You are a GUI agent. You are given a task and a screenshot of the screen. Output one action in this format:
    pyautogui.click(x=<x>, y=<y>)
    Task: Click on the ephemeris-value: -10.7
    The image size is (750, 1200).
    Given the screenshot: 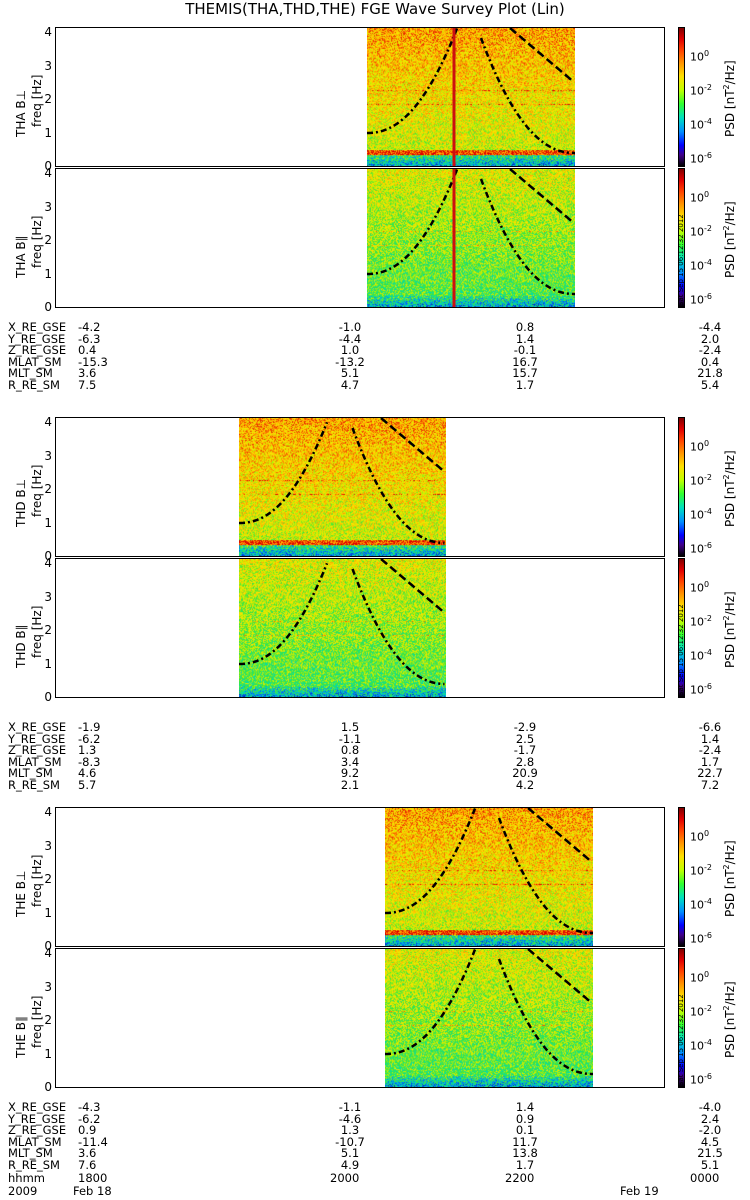 What is the action you would take?
    pyautogui.click(x=350, y=1141)
    